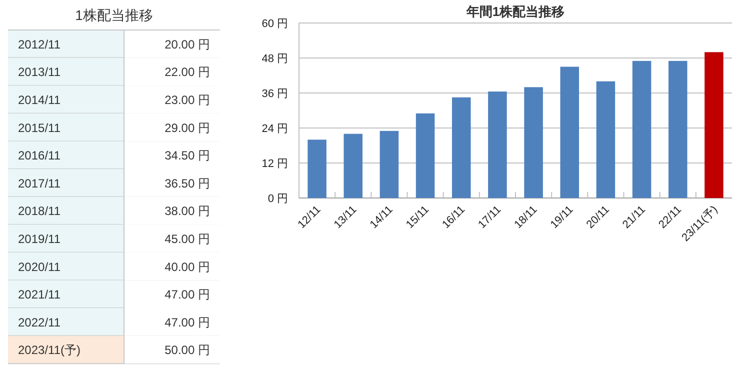 The height and width of the screenshot is (366, 732). I want to click on data-label: 20.00 円, so click(187, 44).